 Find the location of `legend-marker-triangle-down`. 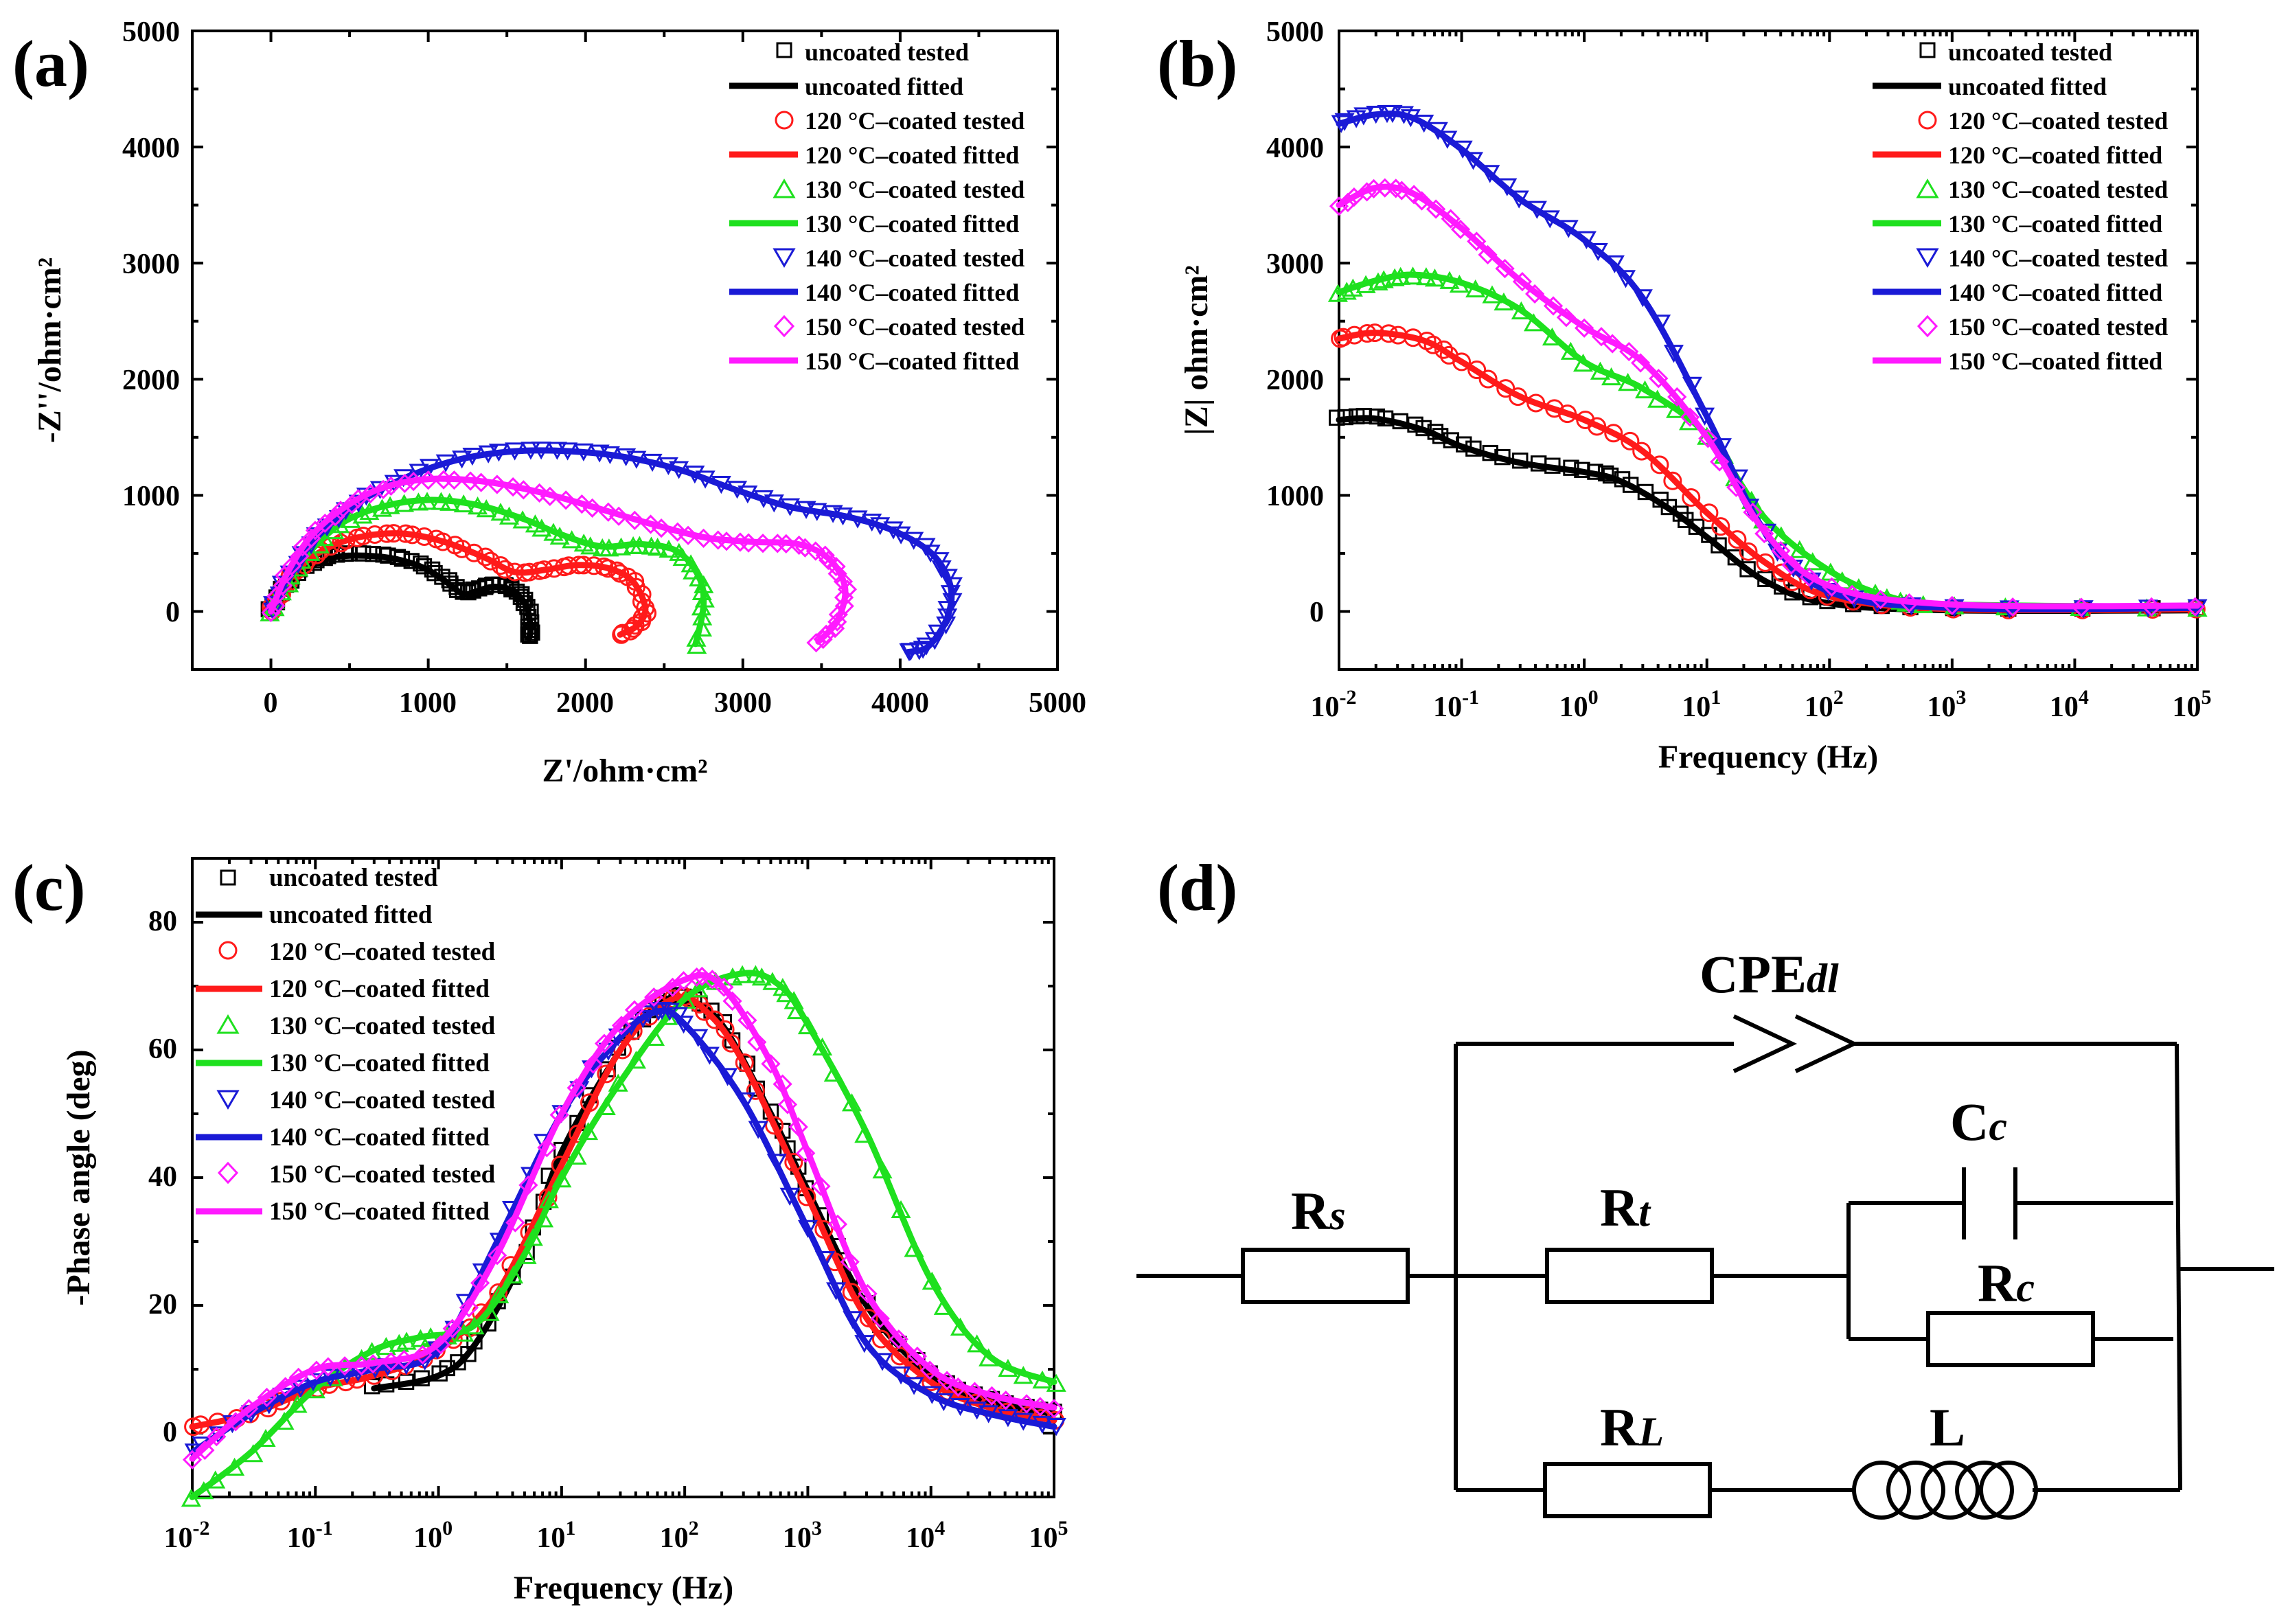

legend-marker-triangle-down is located at coordinates (784, 258).